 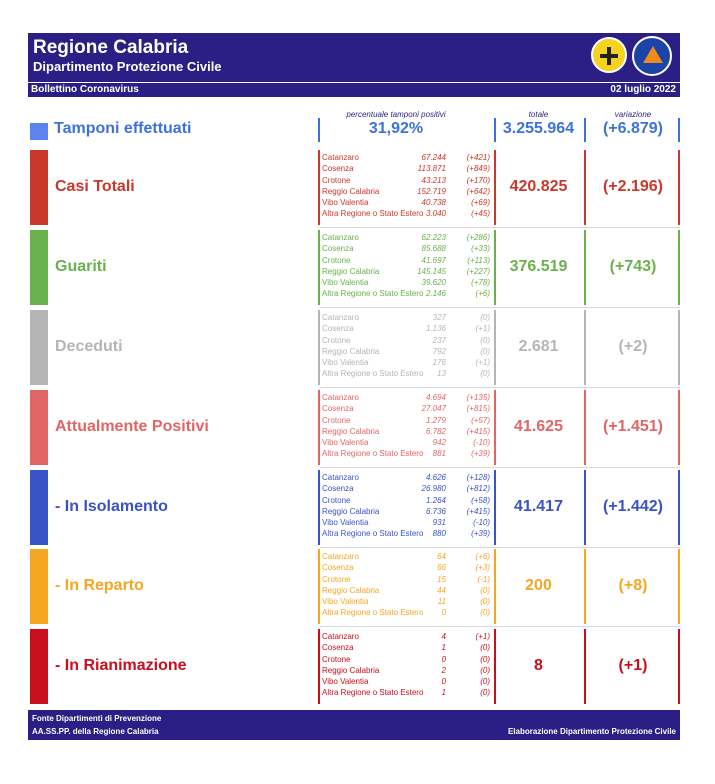 What do you see at coordinates (406, 191) in the screenshot?
I see `province-line: Reggio Calabria 152.719 (+642)` at bounding box center [406, 191].